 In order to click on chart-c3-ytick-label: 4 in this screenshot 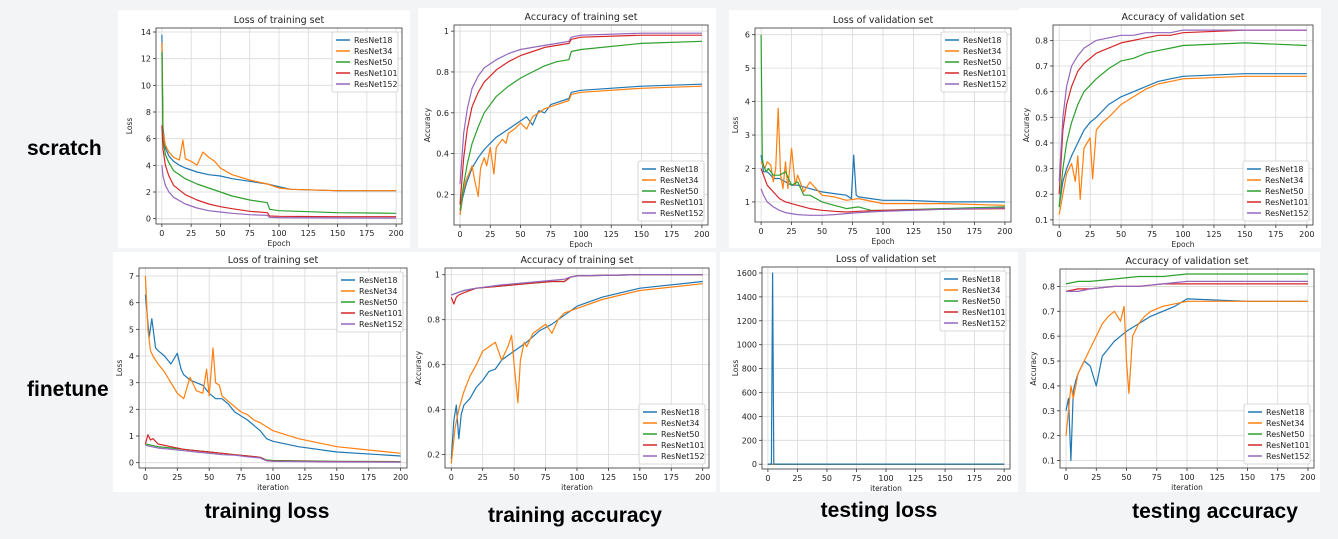, I will do `click(747, 102)`.